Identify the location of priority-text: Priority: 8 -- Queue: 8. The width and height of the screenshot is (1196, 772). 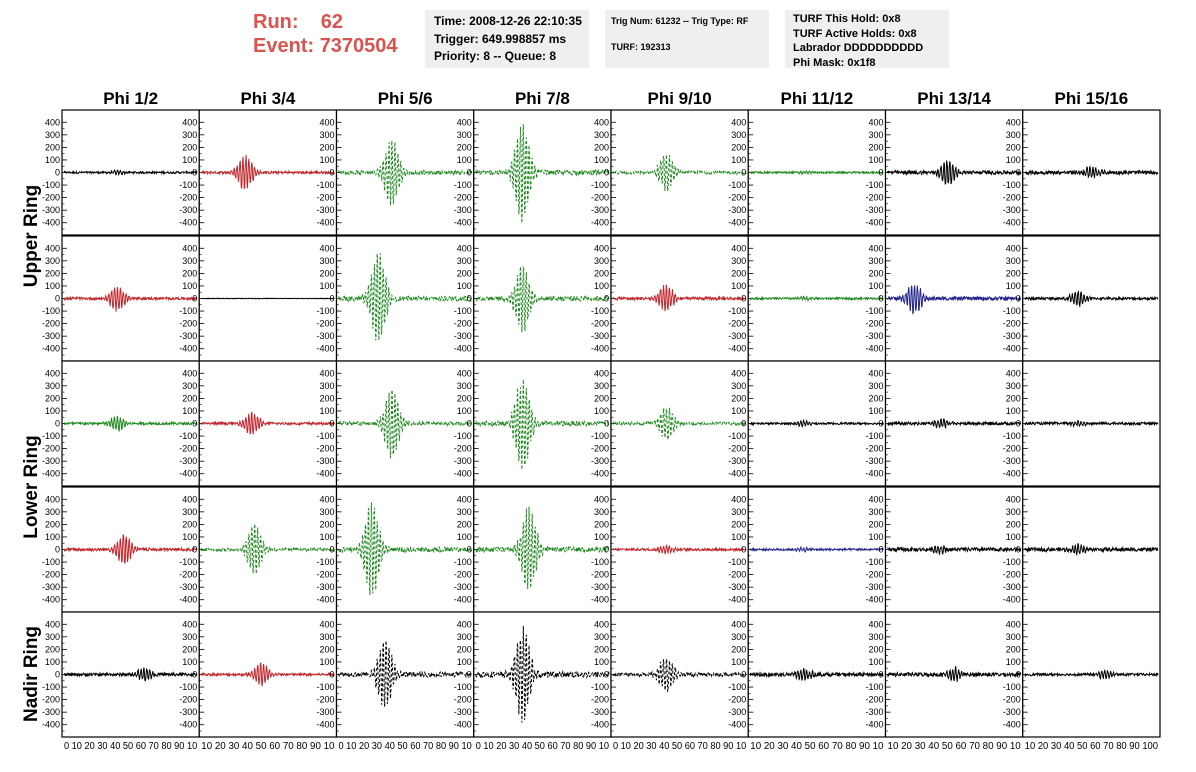
(495, 56).